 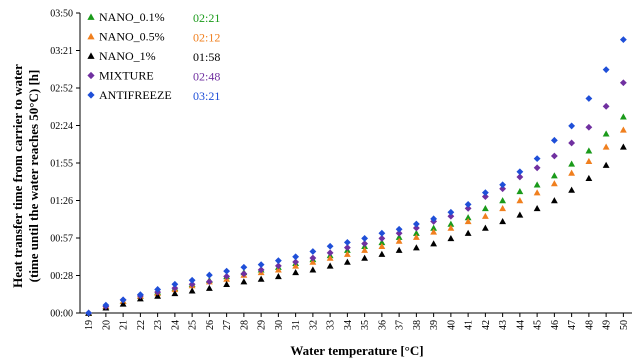 What do you see at coordinates (356, 350) in the screenshot?
I see `x-axis-title: Water temperature [°C]` at bounding box center [356, 350].